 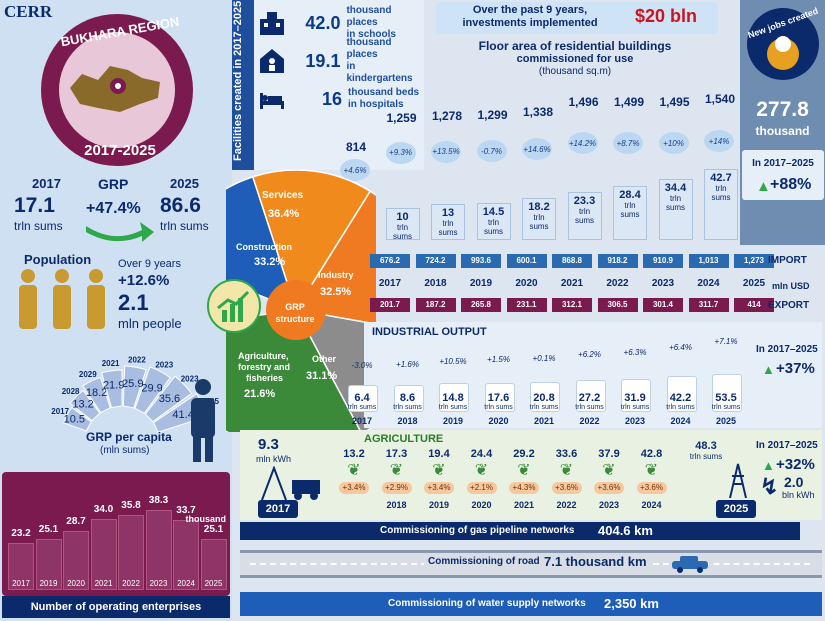 What do you see at coordinates (783, 54) in the screenshot?
I see `worker-icon` at bounding box center [783, 54].